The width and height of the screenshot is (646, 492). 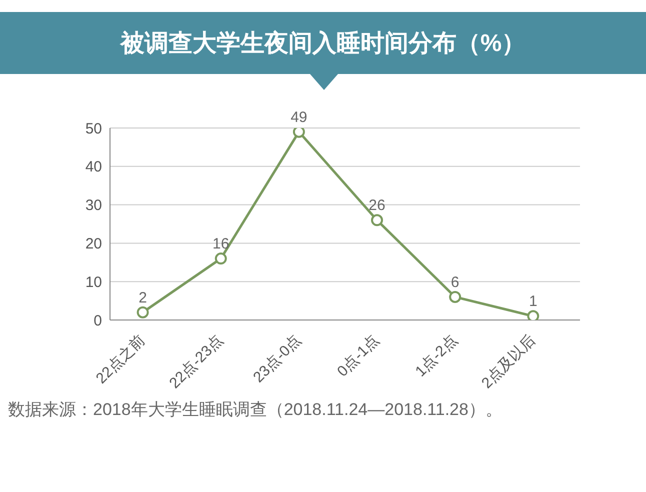 I want to click on x-tick-label: 22点-23点, so click(x=196, y=362).